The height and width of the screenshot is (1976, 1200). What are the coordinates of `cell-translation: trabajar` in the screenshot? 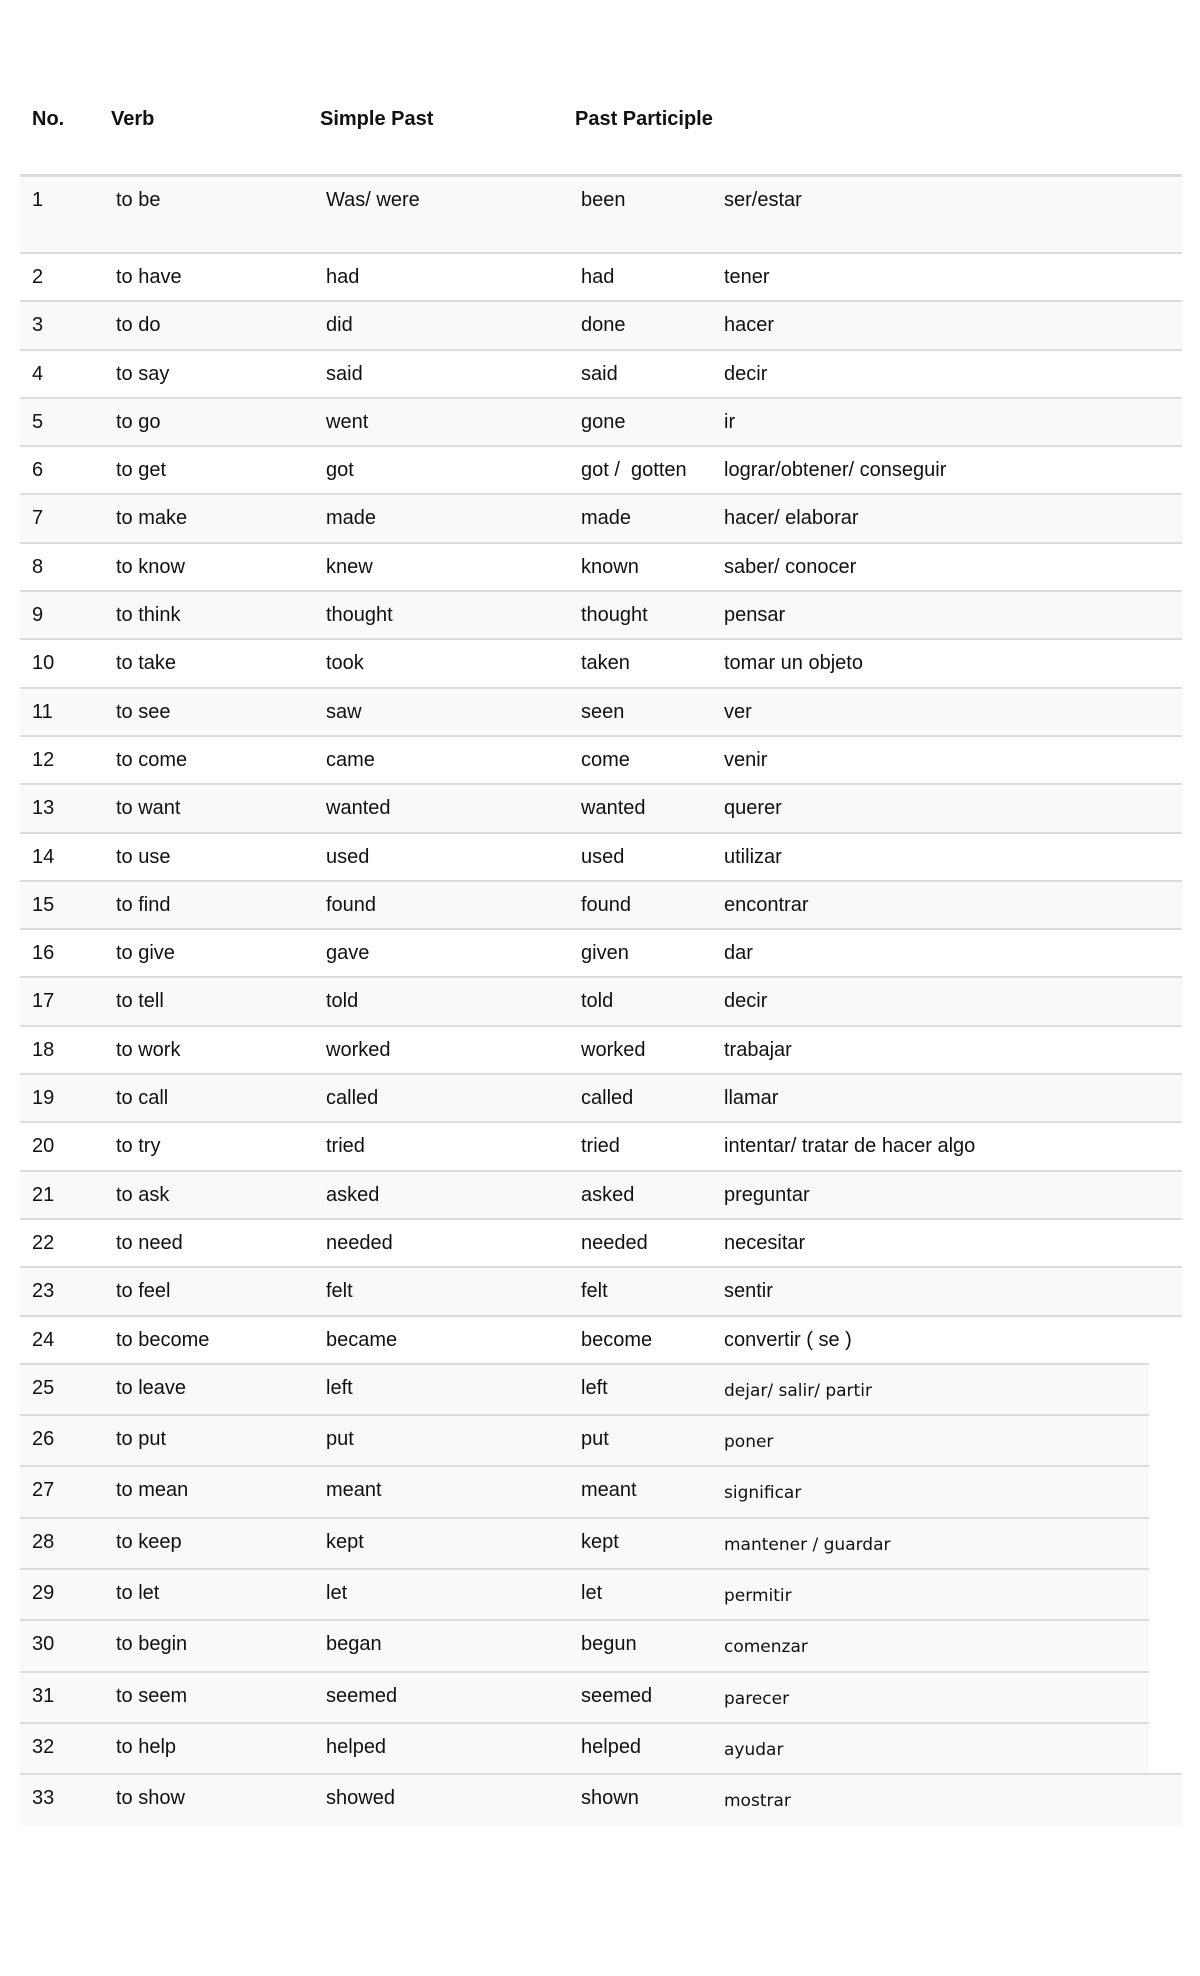 It's located at (758, 1049).